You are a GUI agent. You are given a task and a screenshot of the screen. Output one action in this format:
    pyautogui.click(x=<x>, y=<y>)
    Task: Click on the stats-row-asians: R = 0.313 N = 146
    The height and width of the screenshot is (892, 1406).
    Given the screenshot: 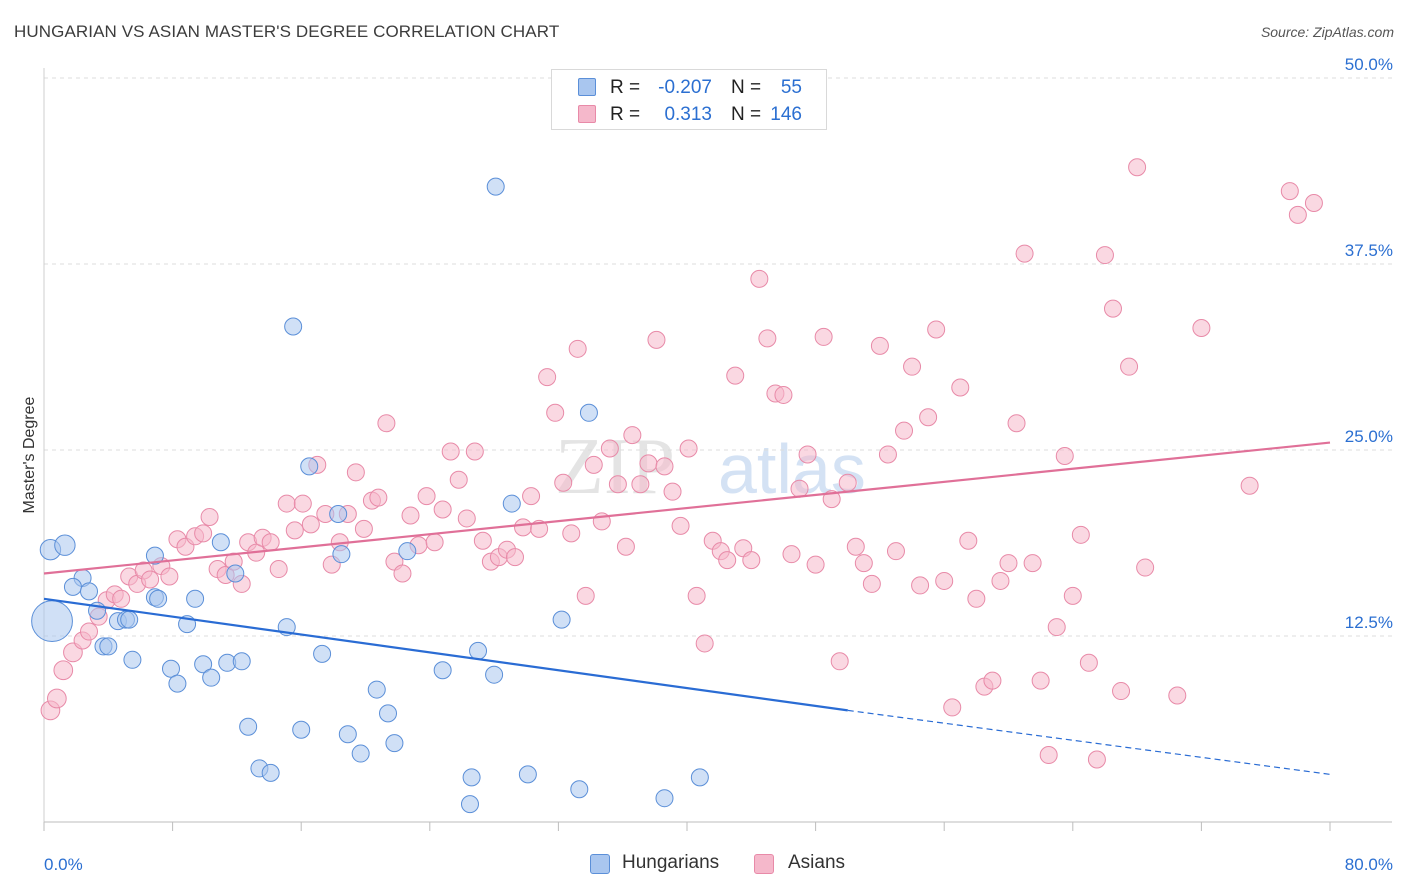 What is the action you would take?
    pyautogui.click(x=689, y=115)
    